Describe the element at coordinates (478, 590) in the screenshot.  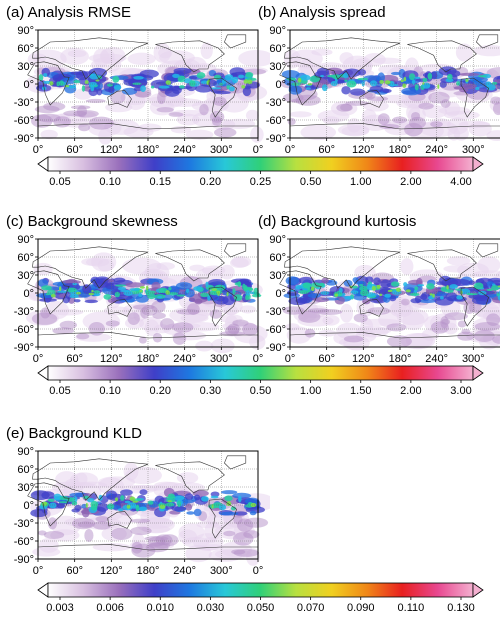
I see `colorbar-max-arrow` at that location.